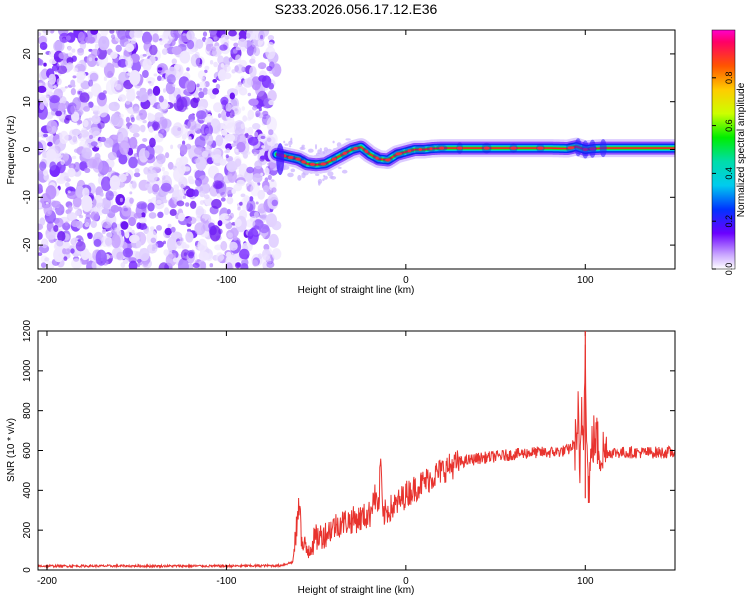  Describe the element at coordinates (47, 280) in the screenshot. I see `spectrogram-xtick-label: -200` at that location.